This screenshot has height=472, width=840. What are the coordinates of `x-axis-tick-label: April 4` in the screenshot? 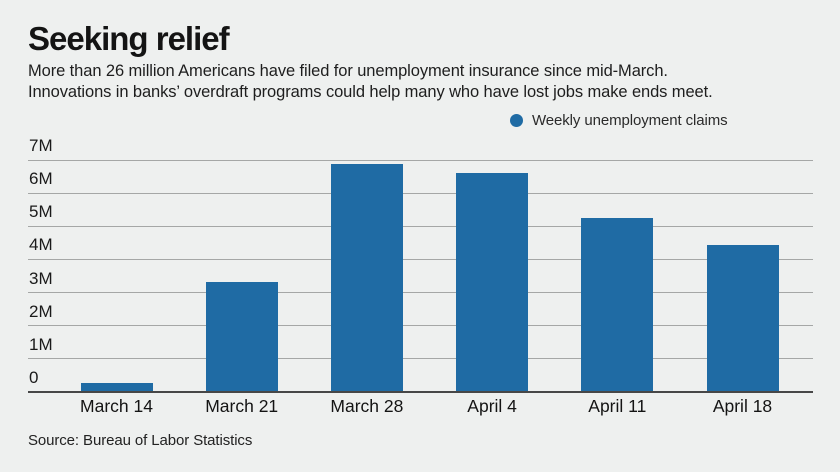 It's located at (492, 406).